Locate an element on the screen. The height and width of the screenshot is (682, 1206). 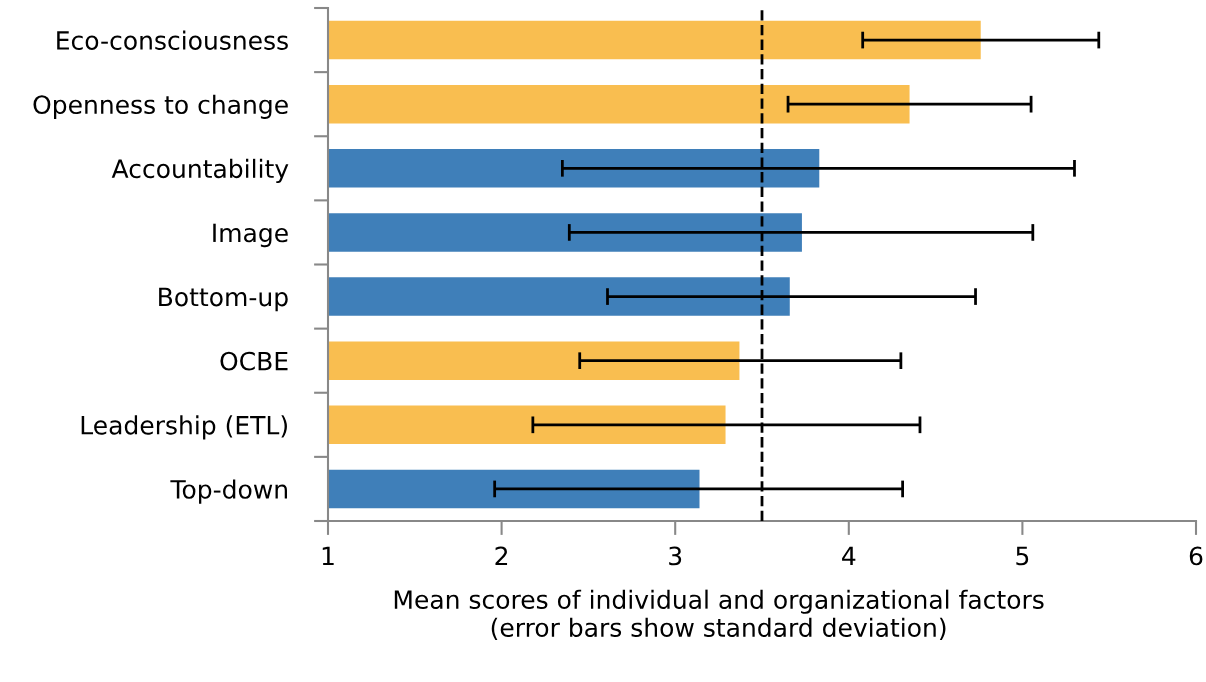
x-tick-label: 3 is located at coordinates (675, 556).